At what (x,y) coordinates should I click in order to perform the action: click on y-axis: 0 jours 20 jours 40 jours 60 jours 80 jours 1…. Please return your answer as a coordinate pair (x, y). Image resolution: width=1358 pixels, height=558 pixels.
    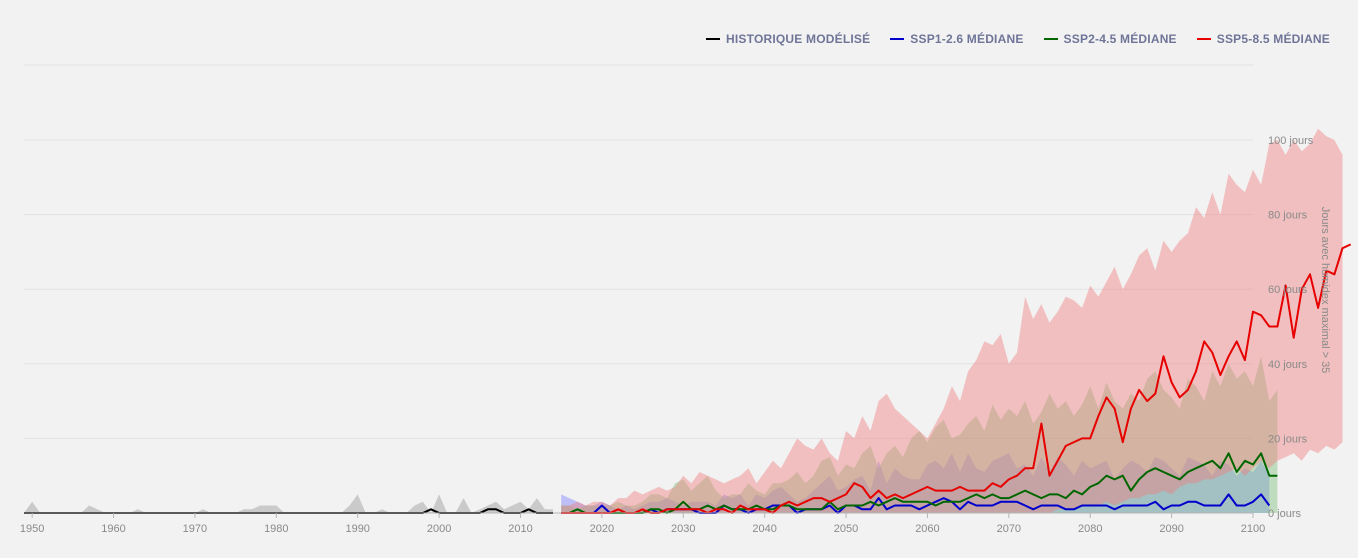
    Looking at the image, I should click on (1291, 327).